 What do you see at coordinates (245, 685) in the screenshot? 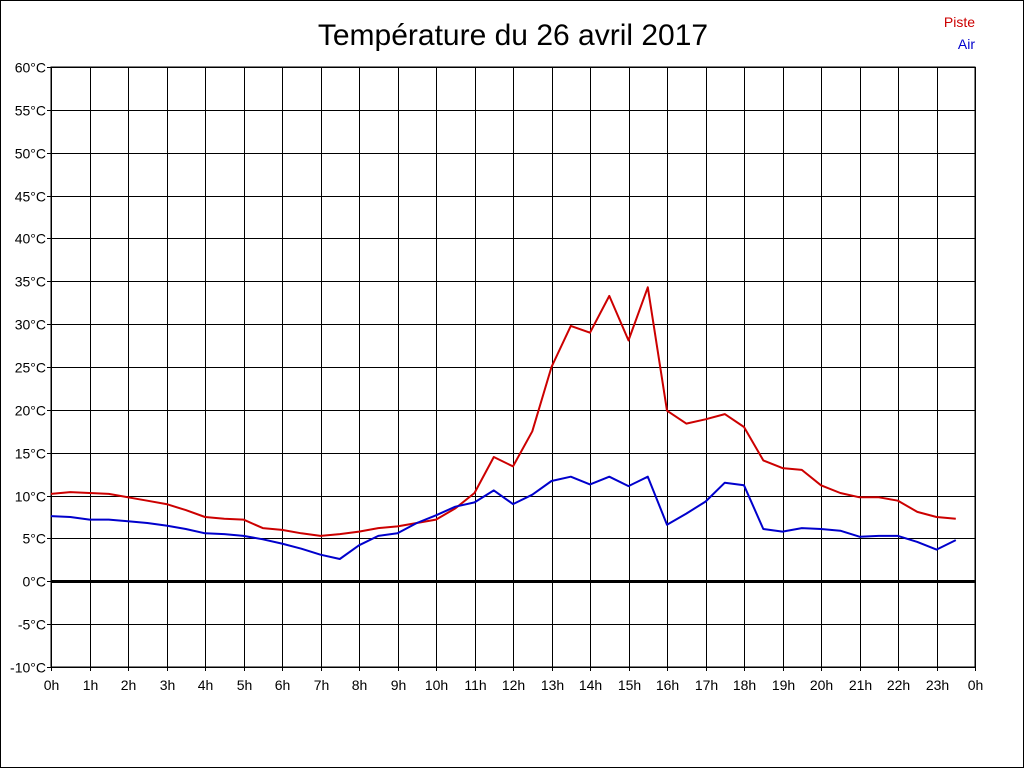
I see `x-tick-label: 5h` at bounding box center [245, 685].